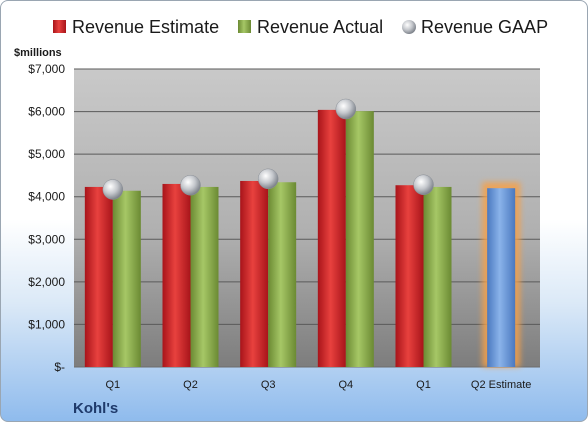 The width and height of the screenshot is (588, 422). What do you see at coordinates (46, 282) in the screenshot?
I see `y-tick-label: $2,000` at bounding box center [46, 282].